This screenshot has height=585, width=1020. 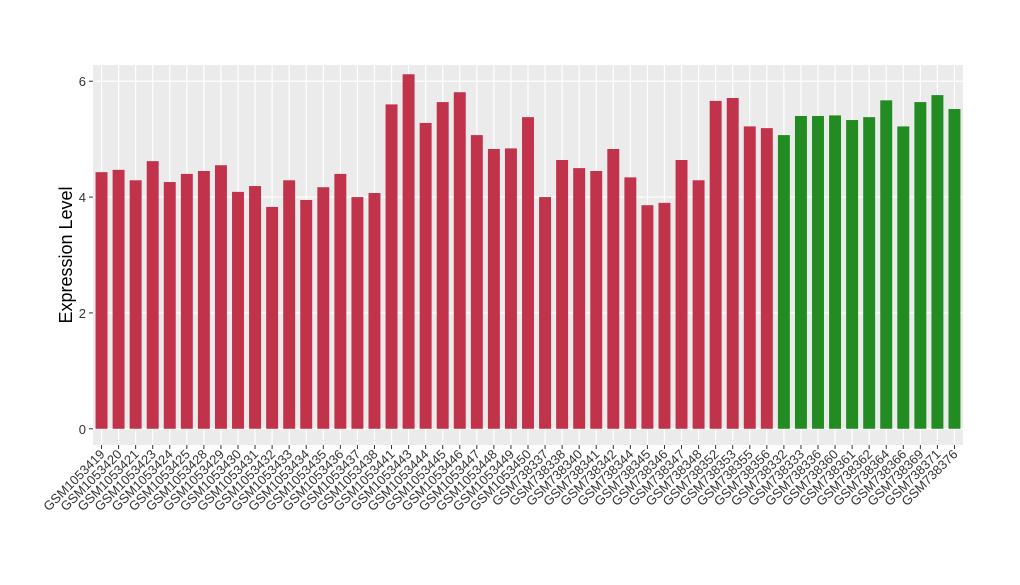 I want to click on y-tick-label: 0, so click(x=82, y=429).